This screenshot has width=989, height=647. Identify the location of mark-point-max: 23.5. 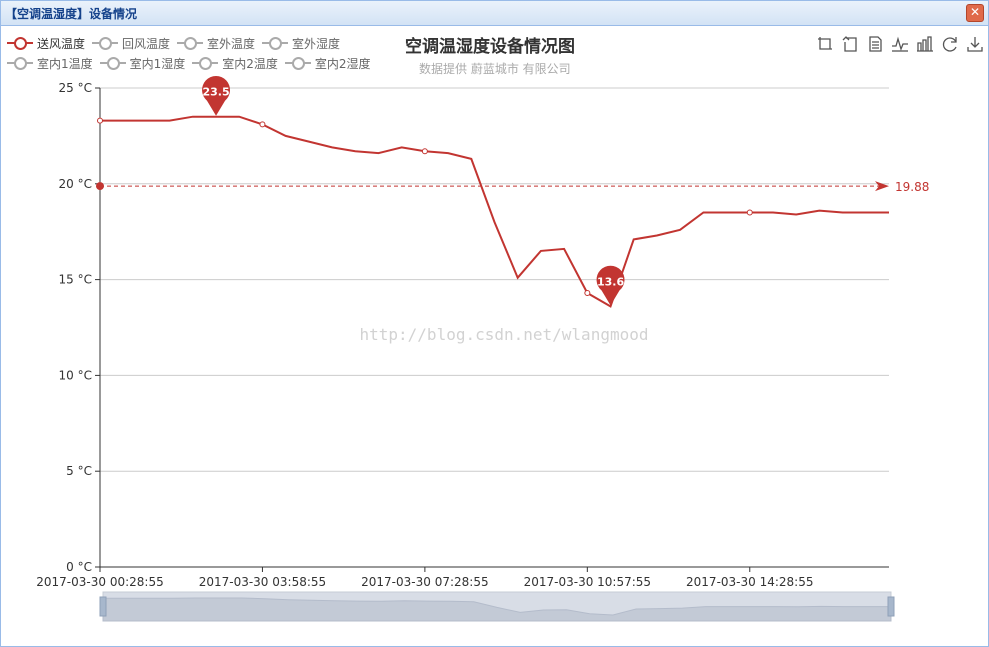
(216, 96).